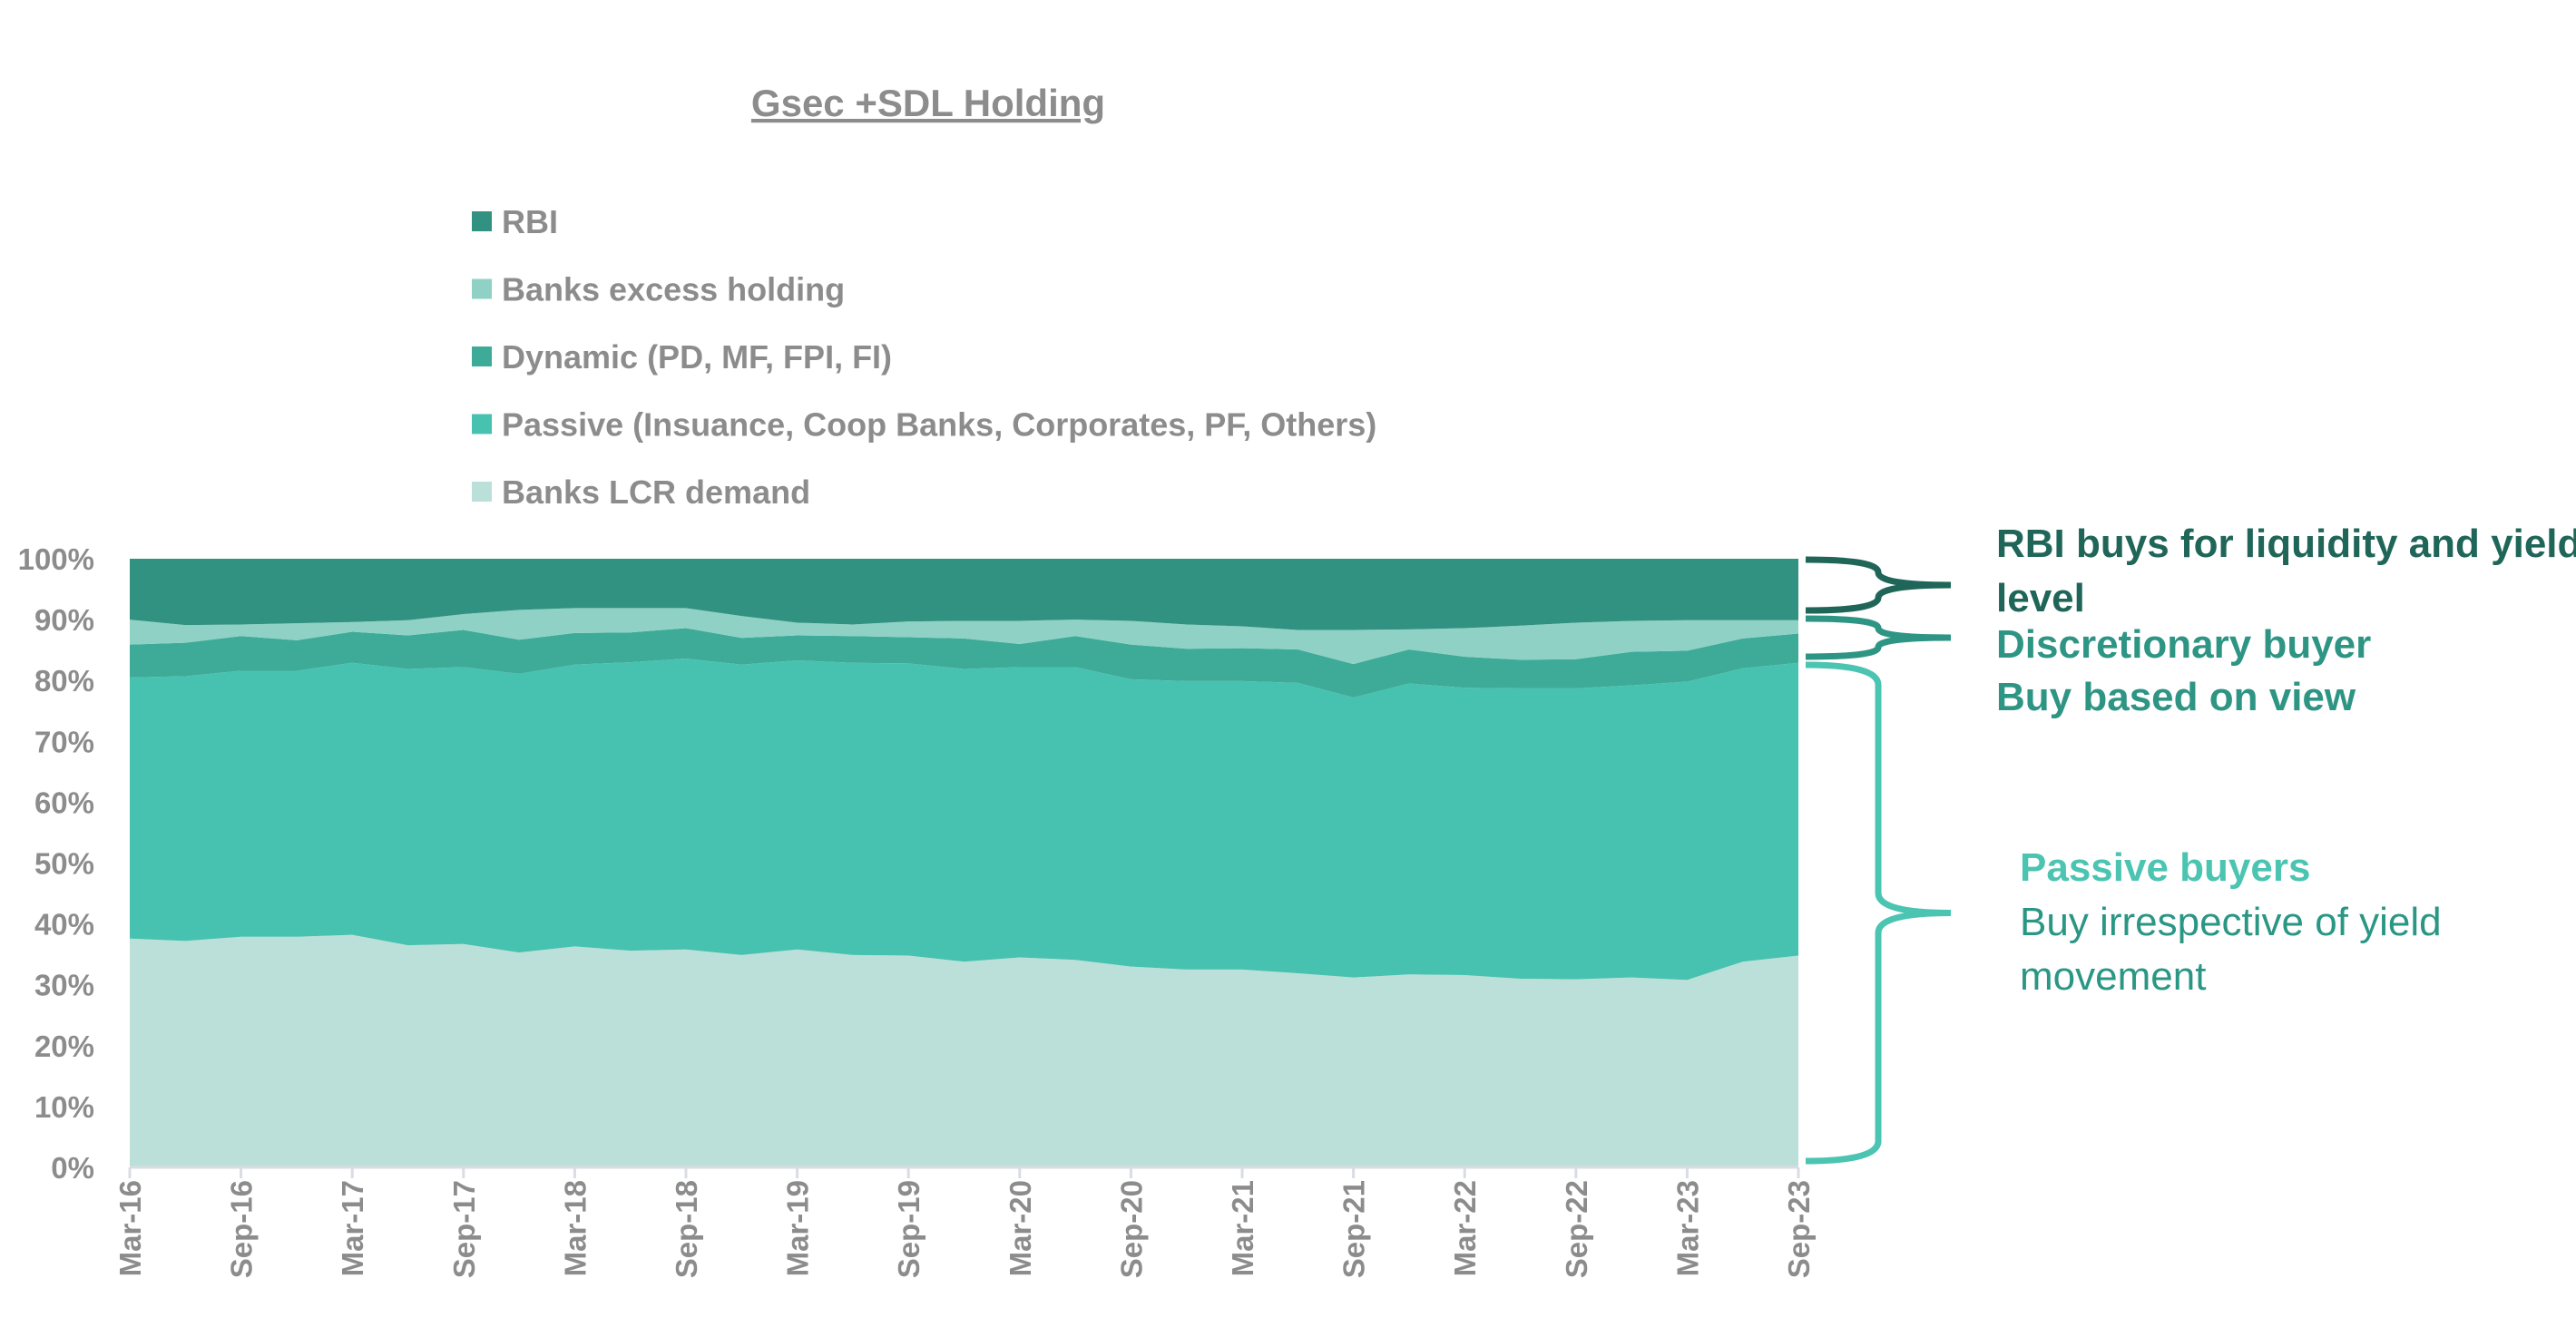 The height and width of the screenshot is (1337, 2576). What do you see at coordinates (2190, 571) in the screenshot?
I see `annotation-0: RBI buys for liquidity and yield level` at bounding box center [2190, 571].